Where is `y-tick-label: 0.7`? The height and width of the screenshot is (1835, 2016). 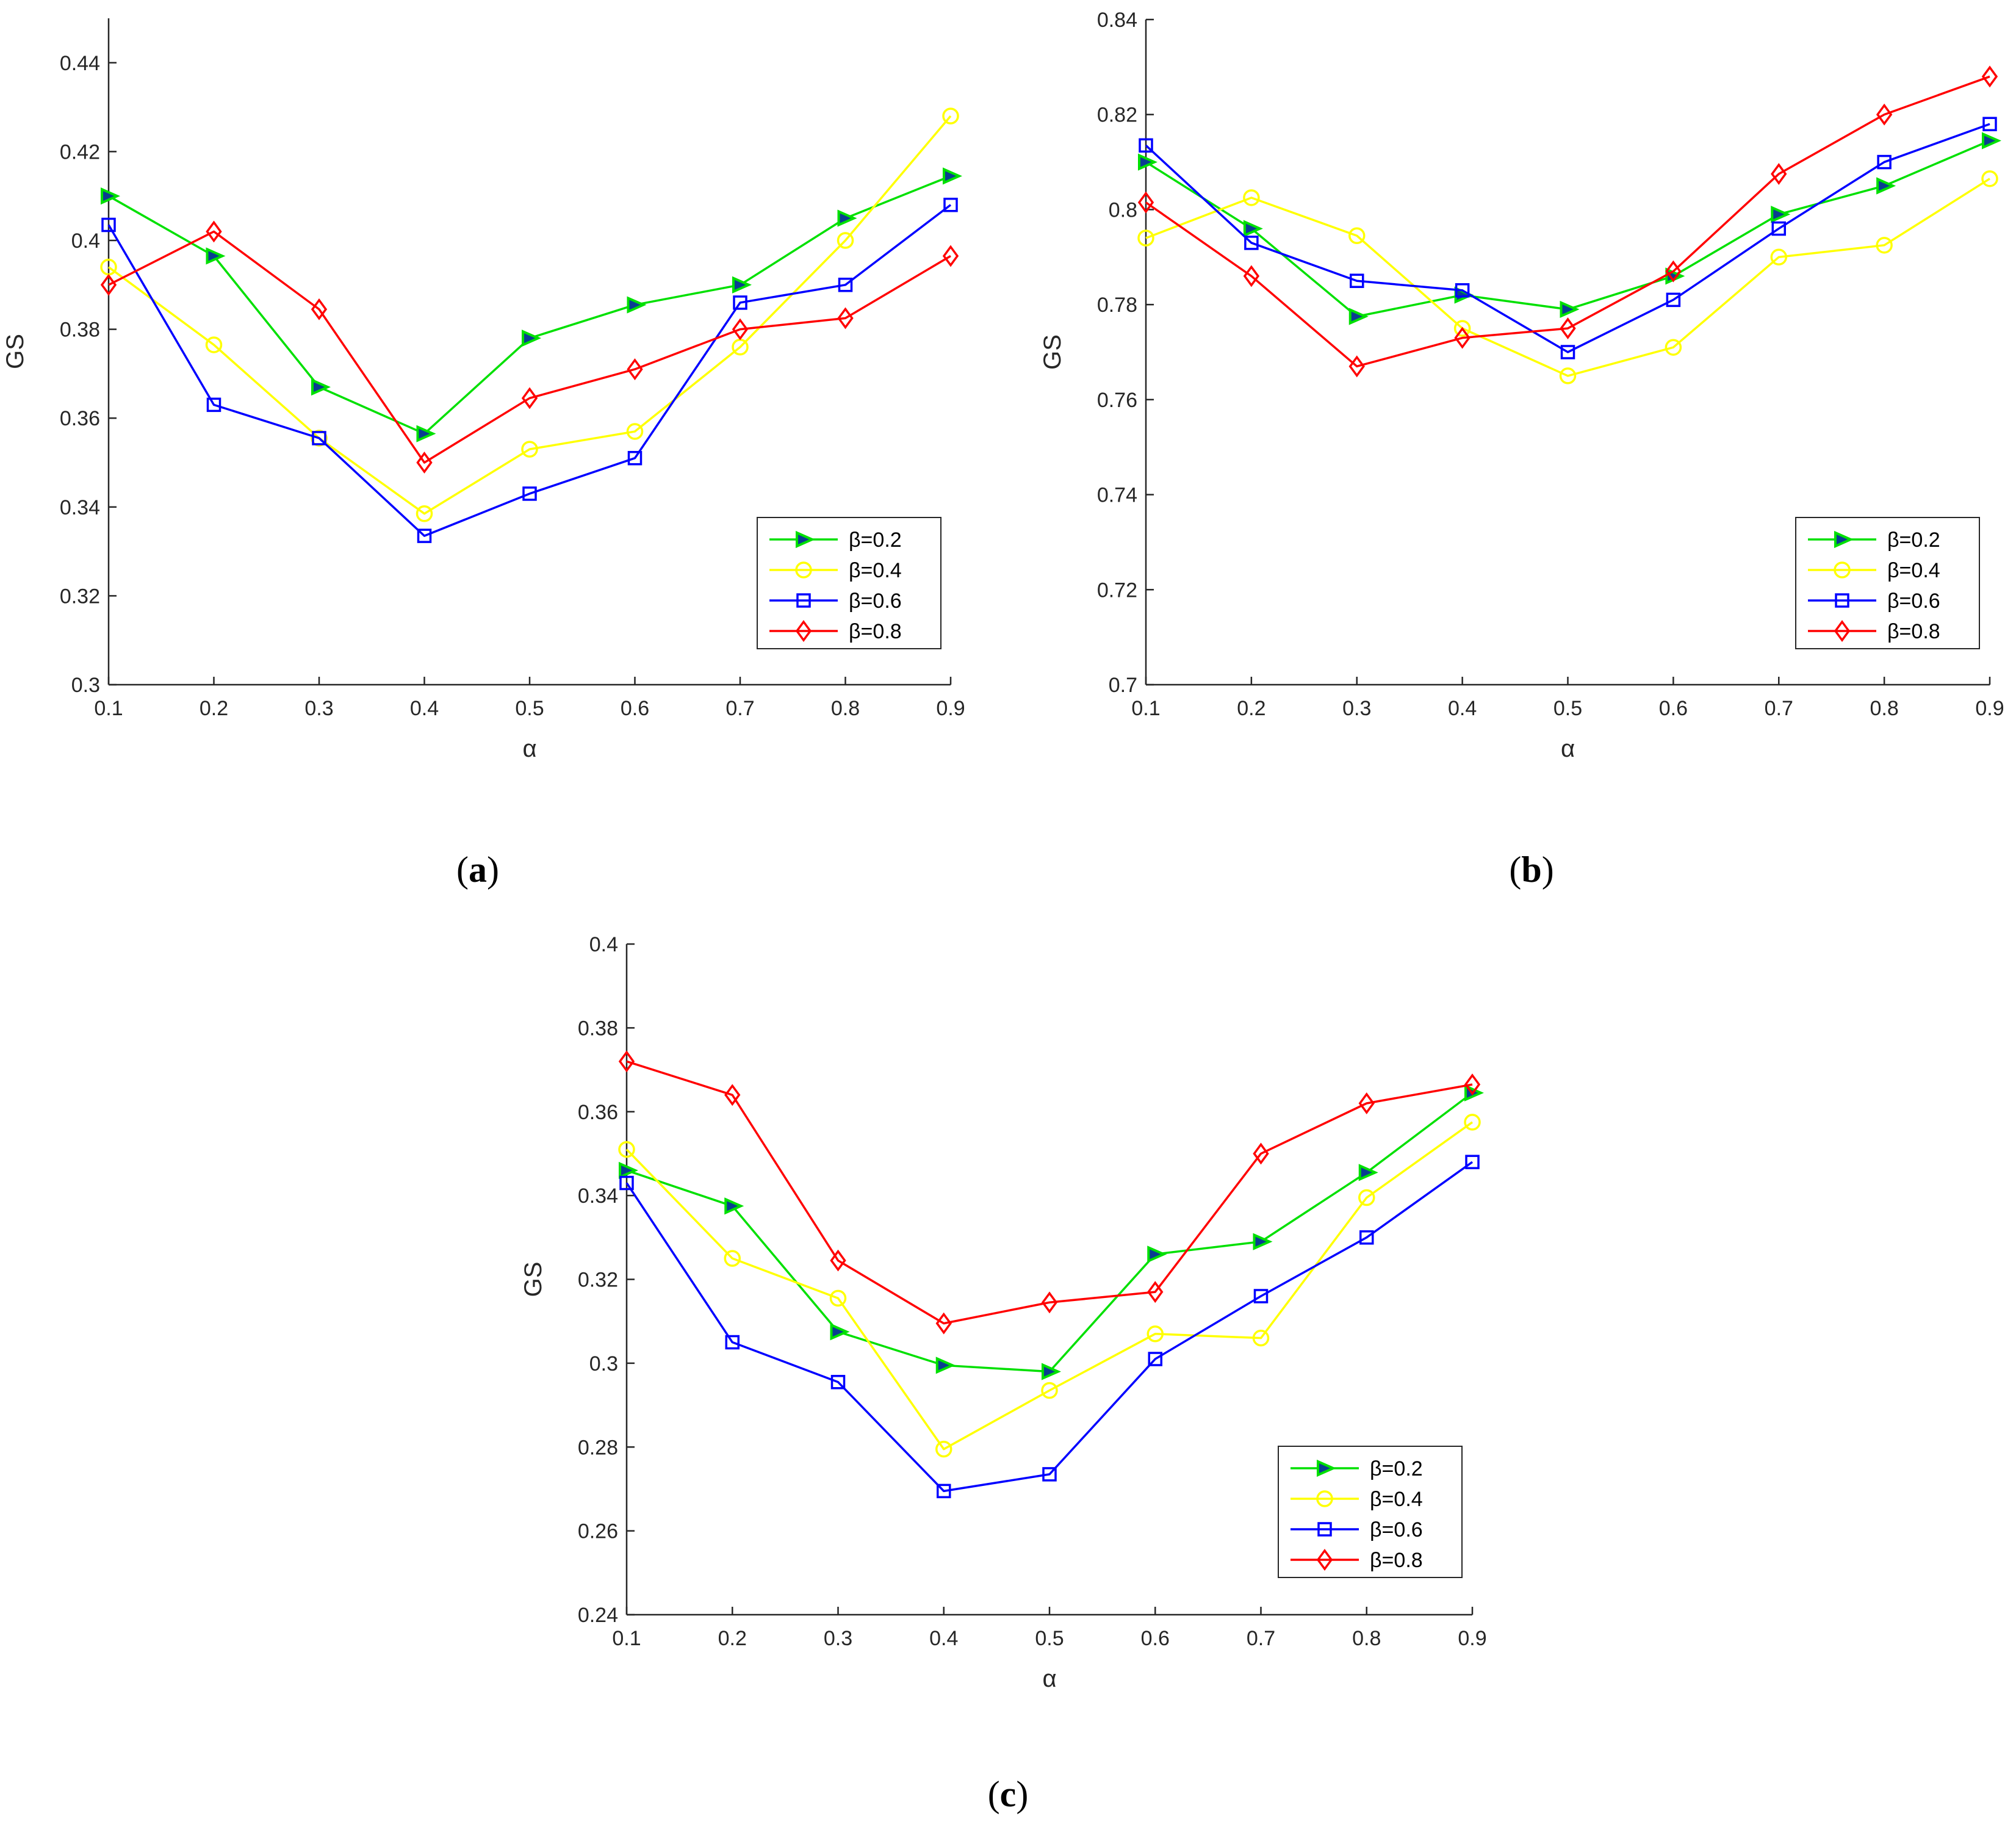 y-tick-label: 0.7 is located at coordinates (1123, 685).